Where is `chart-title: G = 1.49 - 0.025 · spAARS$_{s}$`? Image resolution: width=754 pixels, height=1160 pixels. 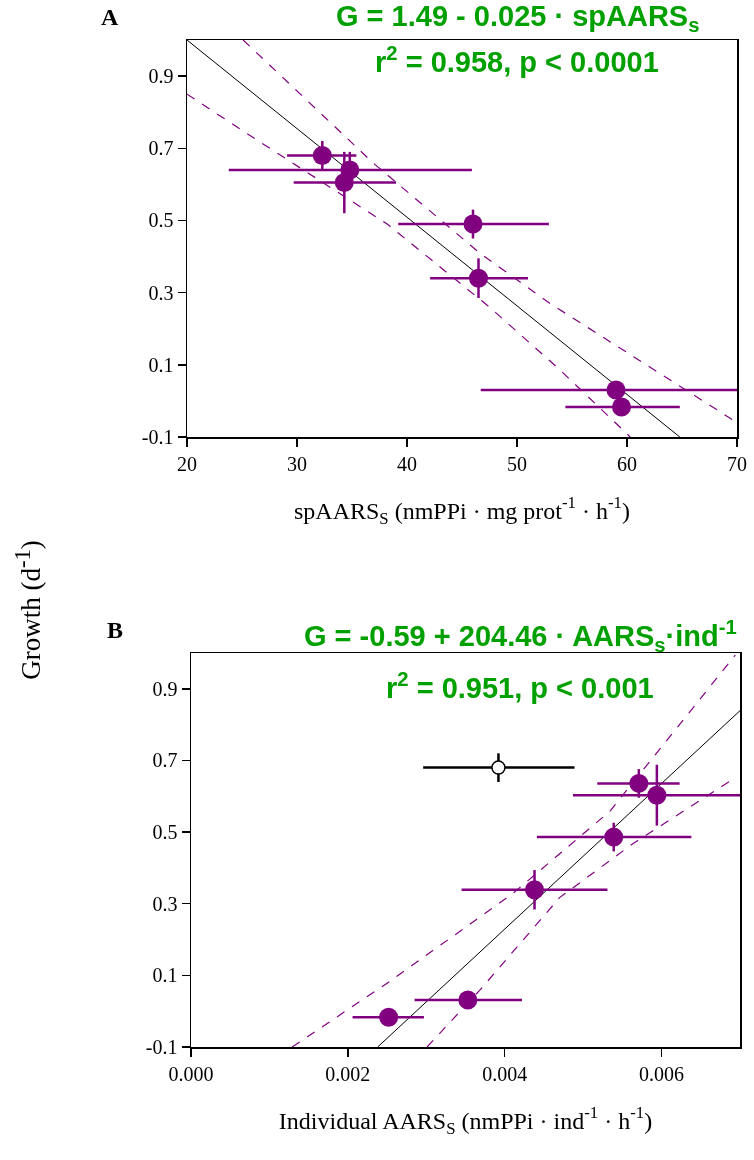
chart-title: G = 1.49 - 0.025 · spAARS$_{s}$ is located at coordinates (518, 18).